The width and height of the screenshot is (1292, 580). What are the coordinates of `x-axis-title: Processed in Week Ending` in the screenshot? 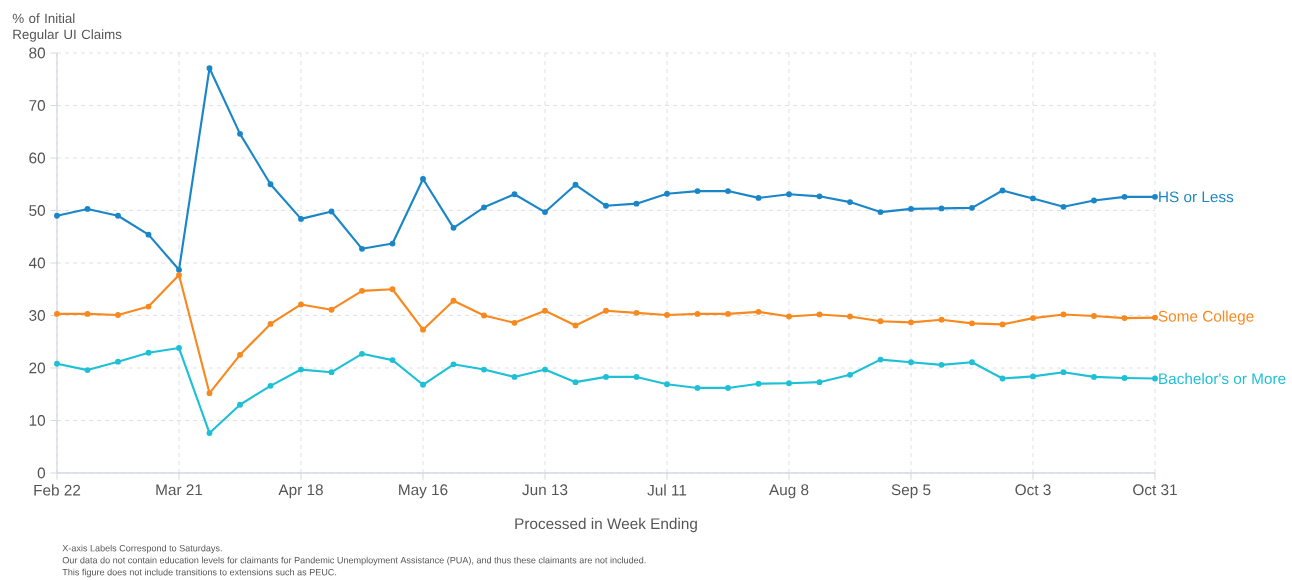 It's located at (606, 525).